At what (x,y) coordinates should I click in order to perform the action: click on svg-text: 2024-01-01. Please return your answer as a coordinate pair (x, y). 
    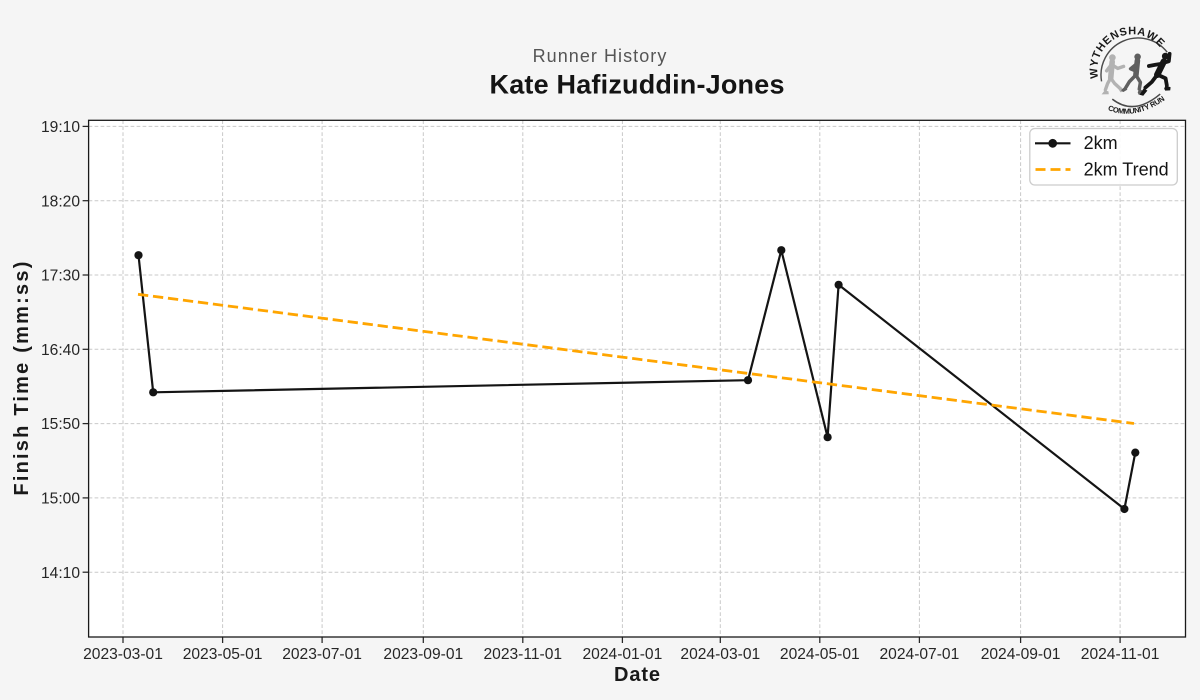
    Looking at the image, I should click on (623, 654).